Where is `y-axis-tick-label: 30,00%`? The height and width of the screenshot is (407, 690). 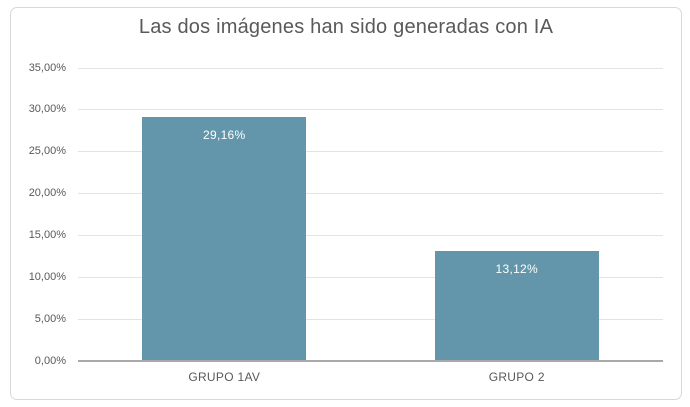 y-axis-tick-label: 30,00% is located at coordinates (47, 109).